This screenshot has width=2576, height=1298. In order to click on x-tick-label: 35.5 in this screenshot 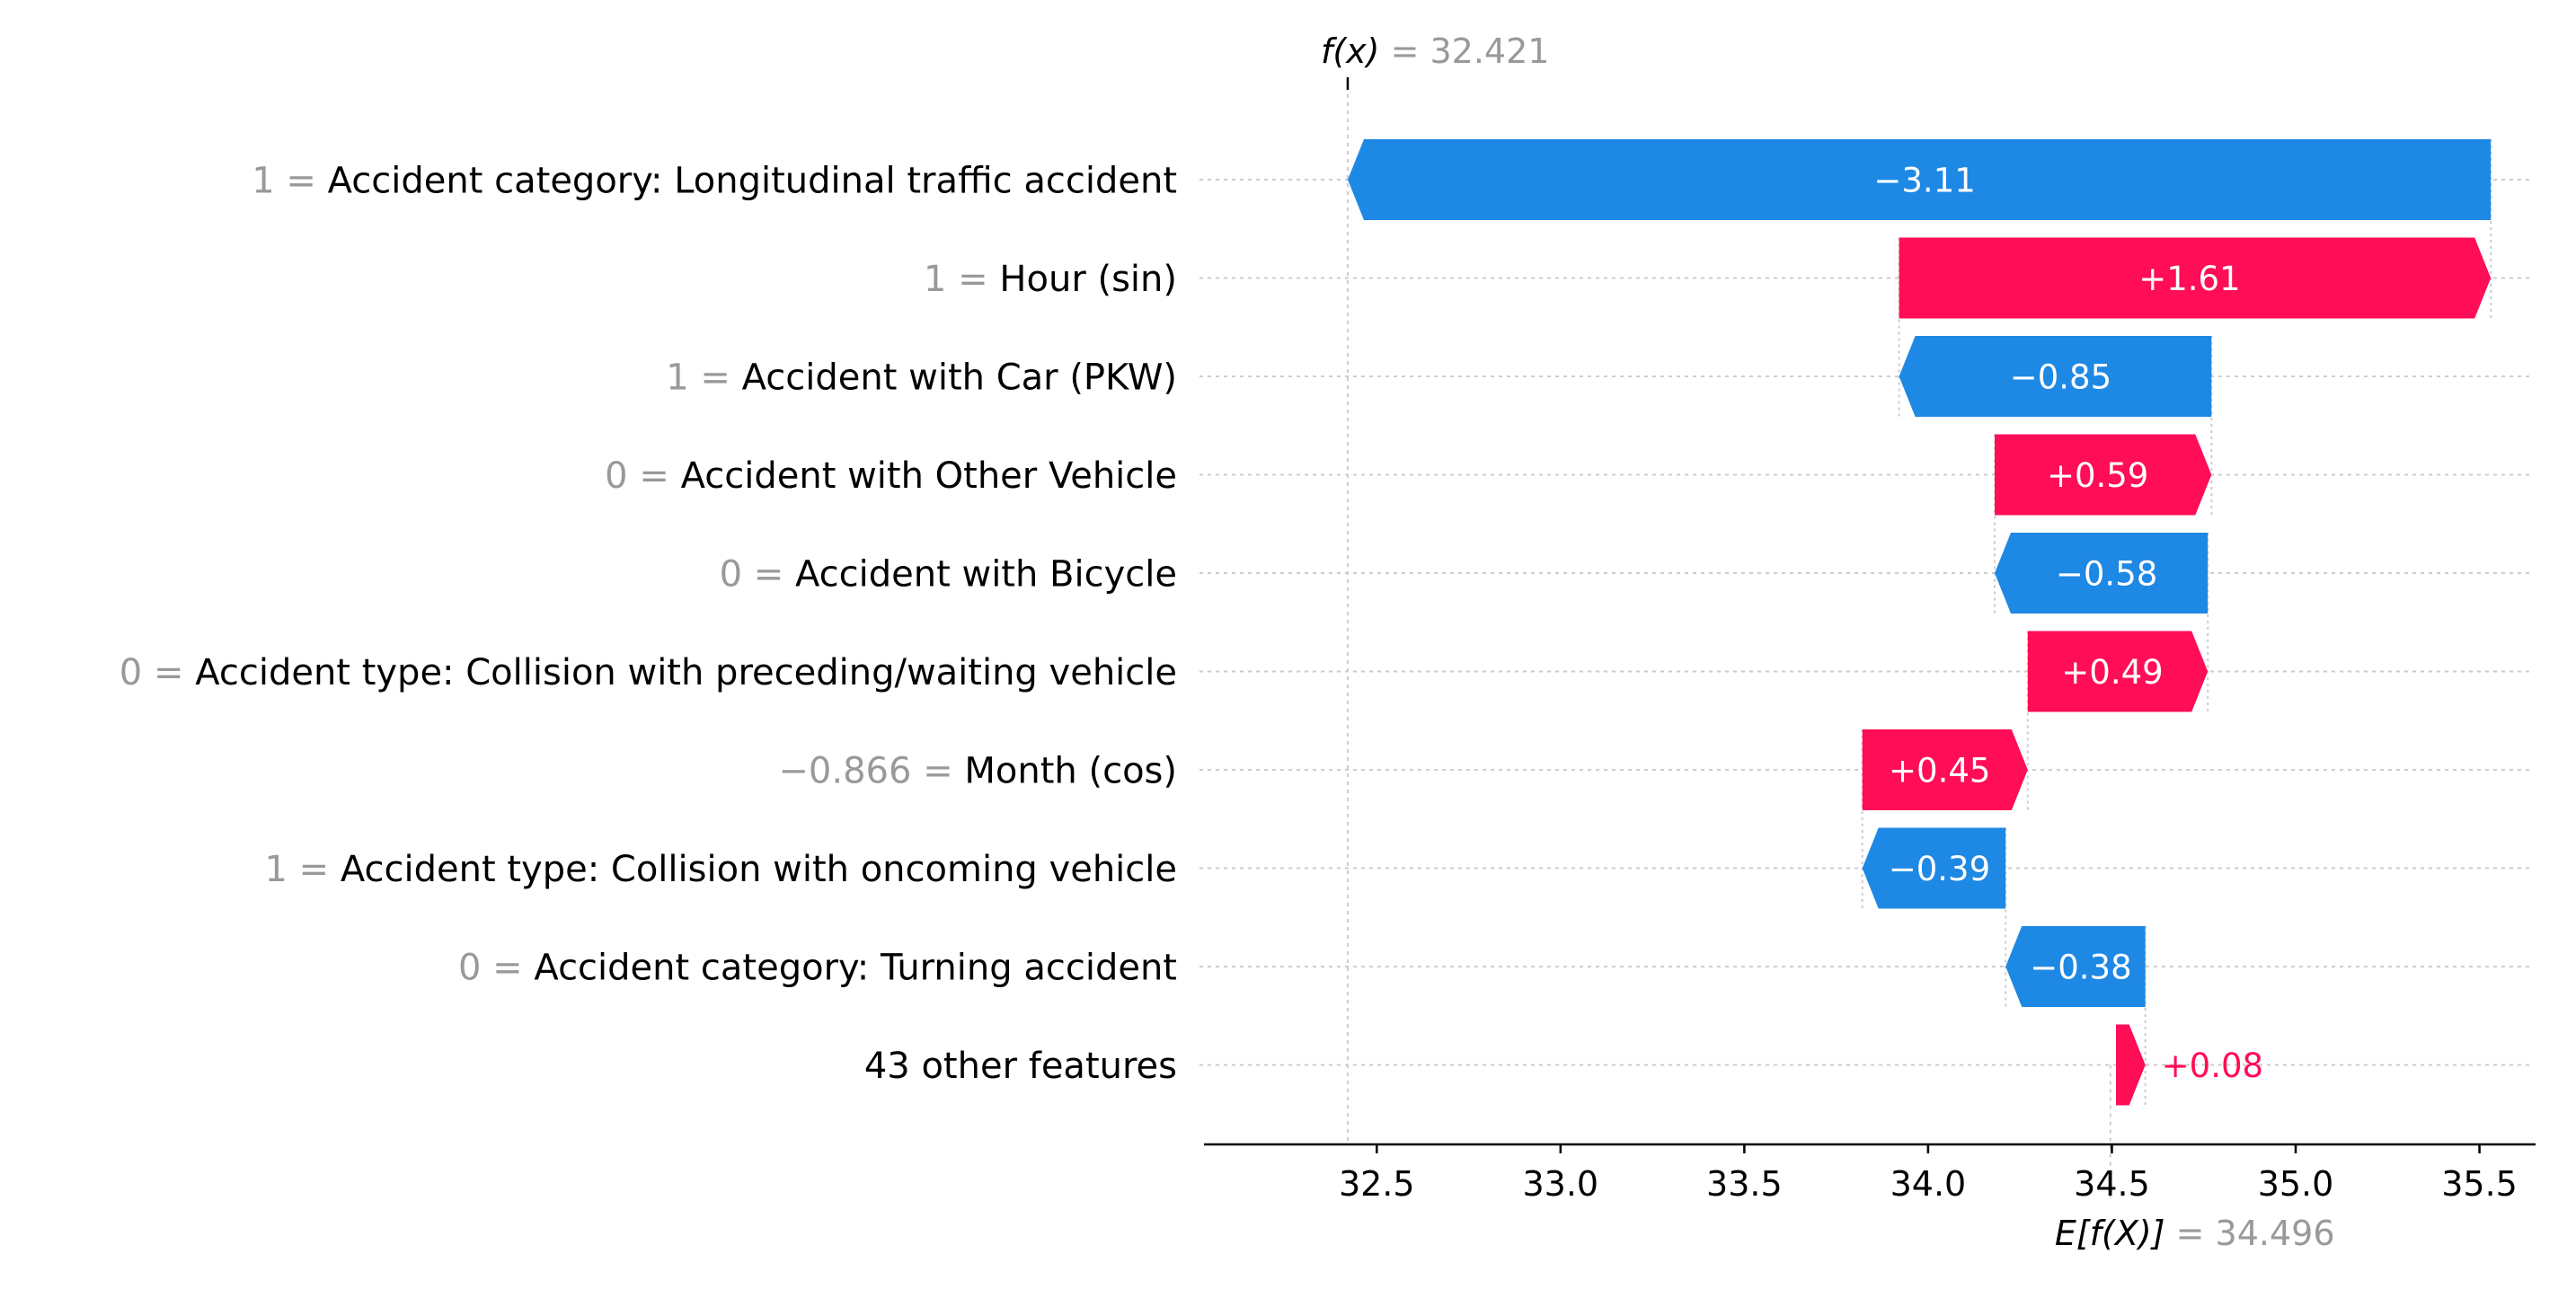, I will do `click(2479, 1184)`.